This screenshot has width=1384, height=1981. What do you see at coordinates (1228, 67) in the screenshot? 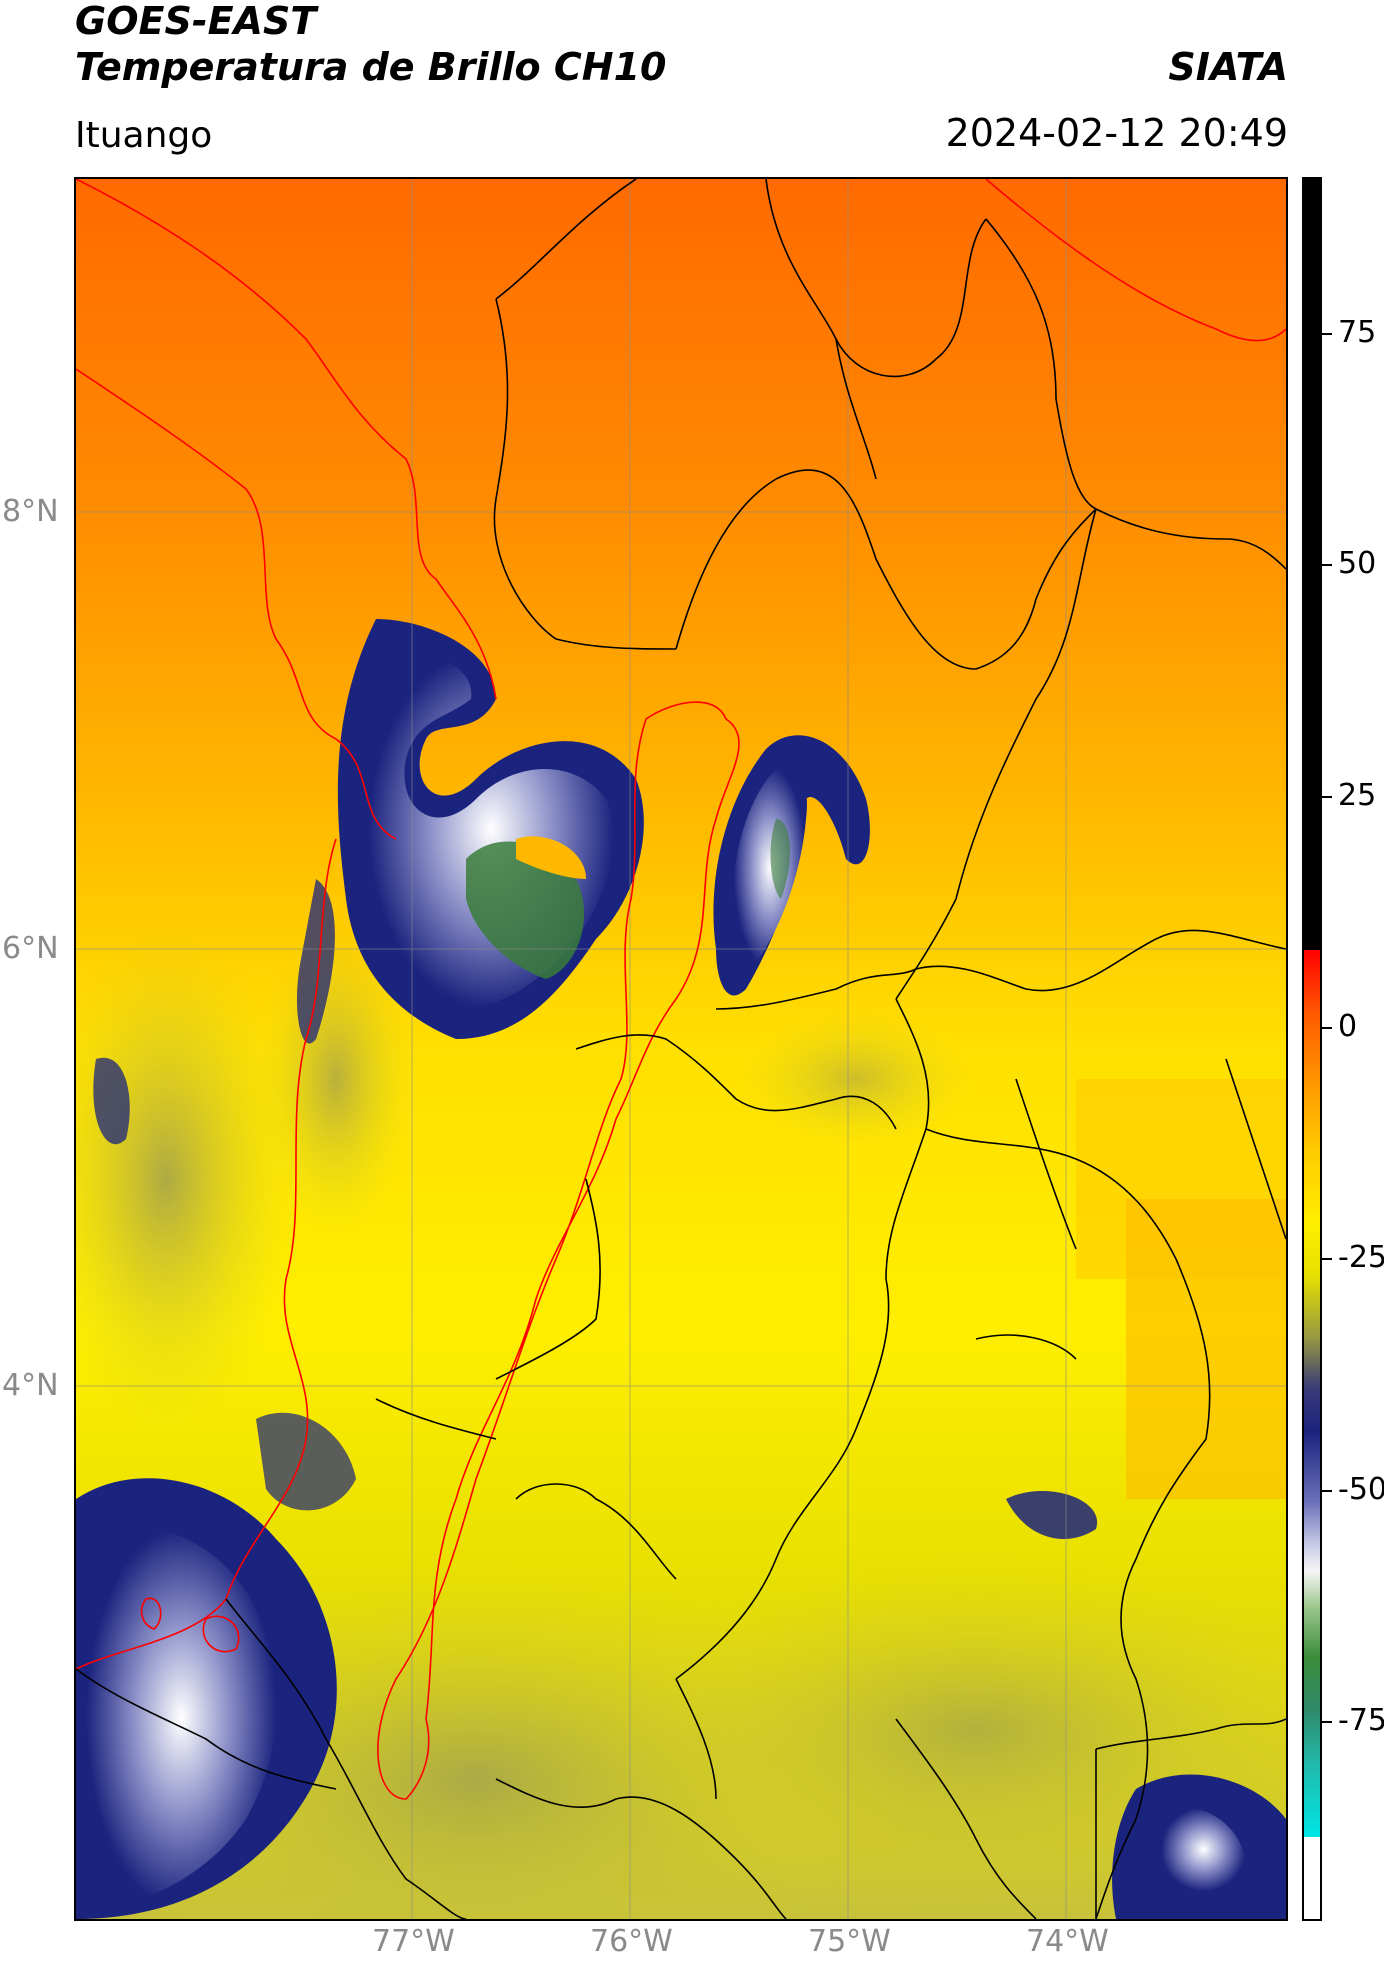
I see `brand-label: SIATA` at bounding box center [1228, 67].